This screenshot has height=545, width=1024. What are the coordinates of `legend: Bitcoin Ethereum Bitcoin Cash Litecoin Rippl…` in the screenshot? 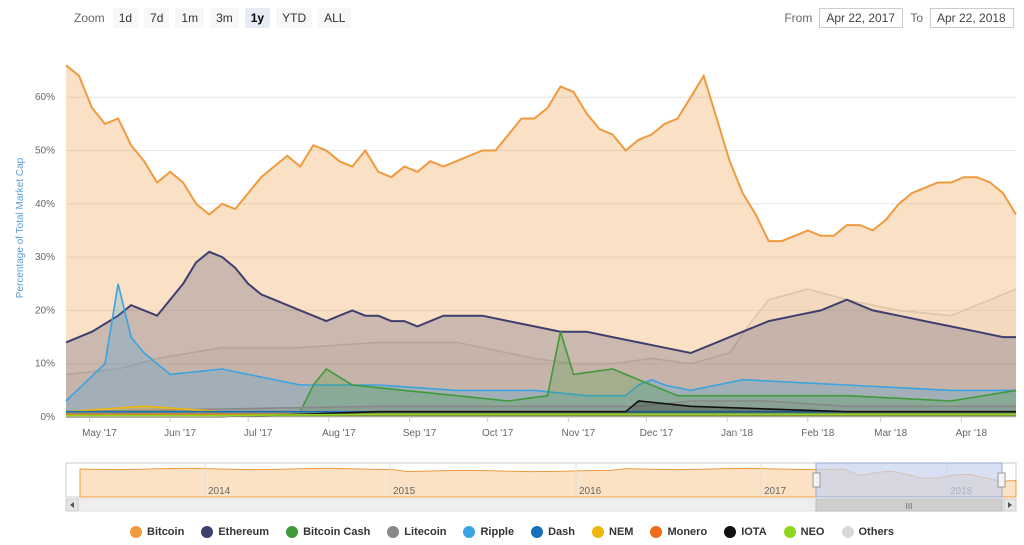 It's located at (512, 532).